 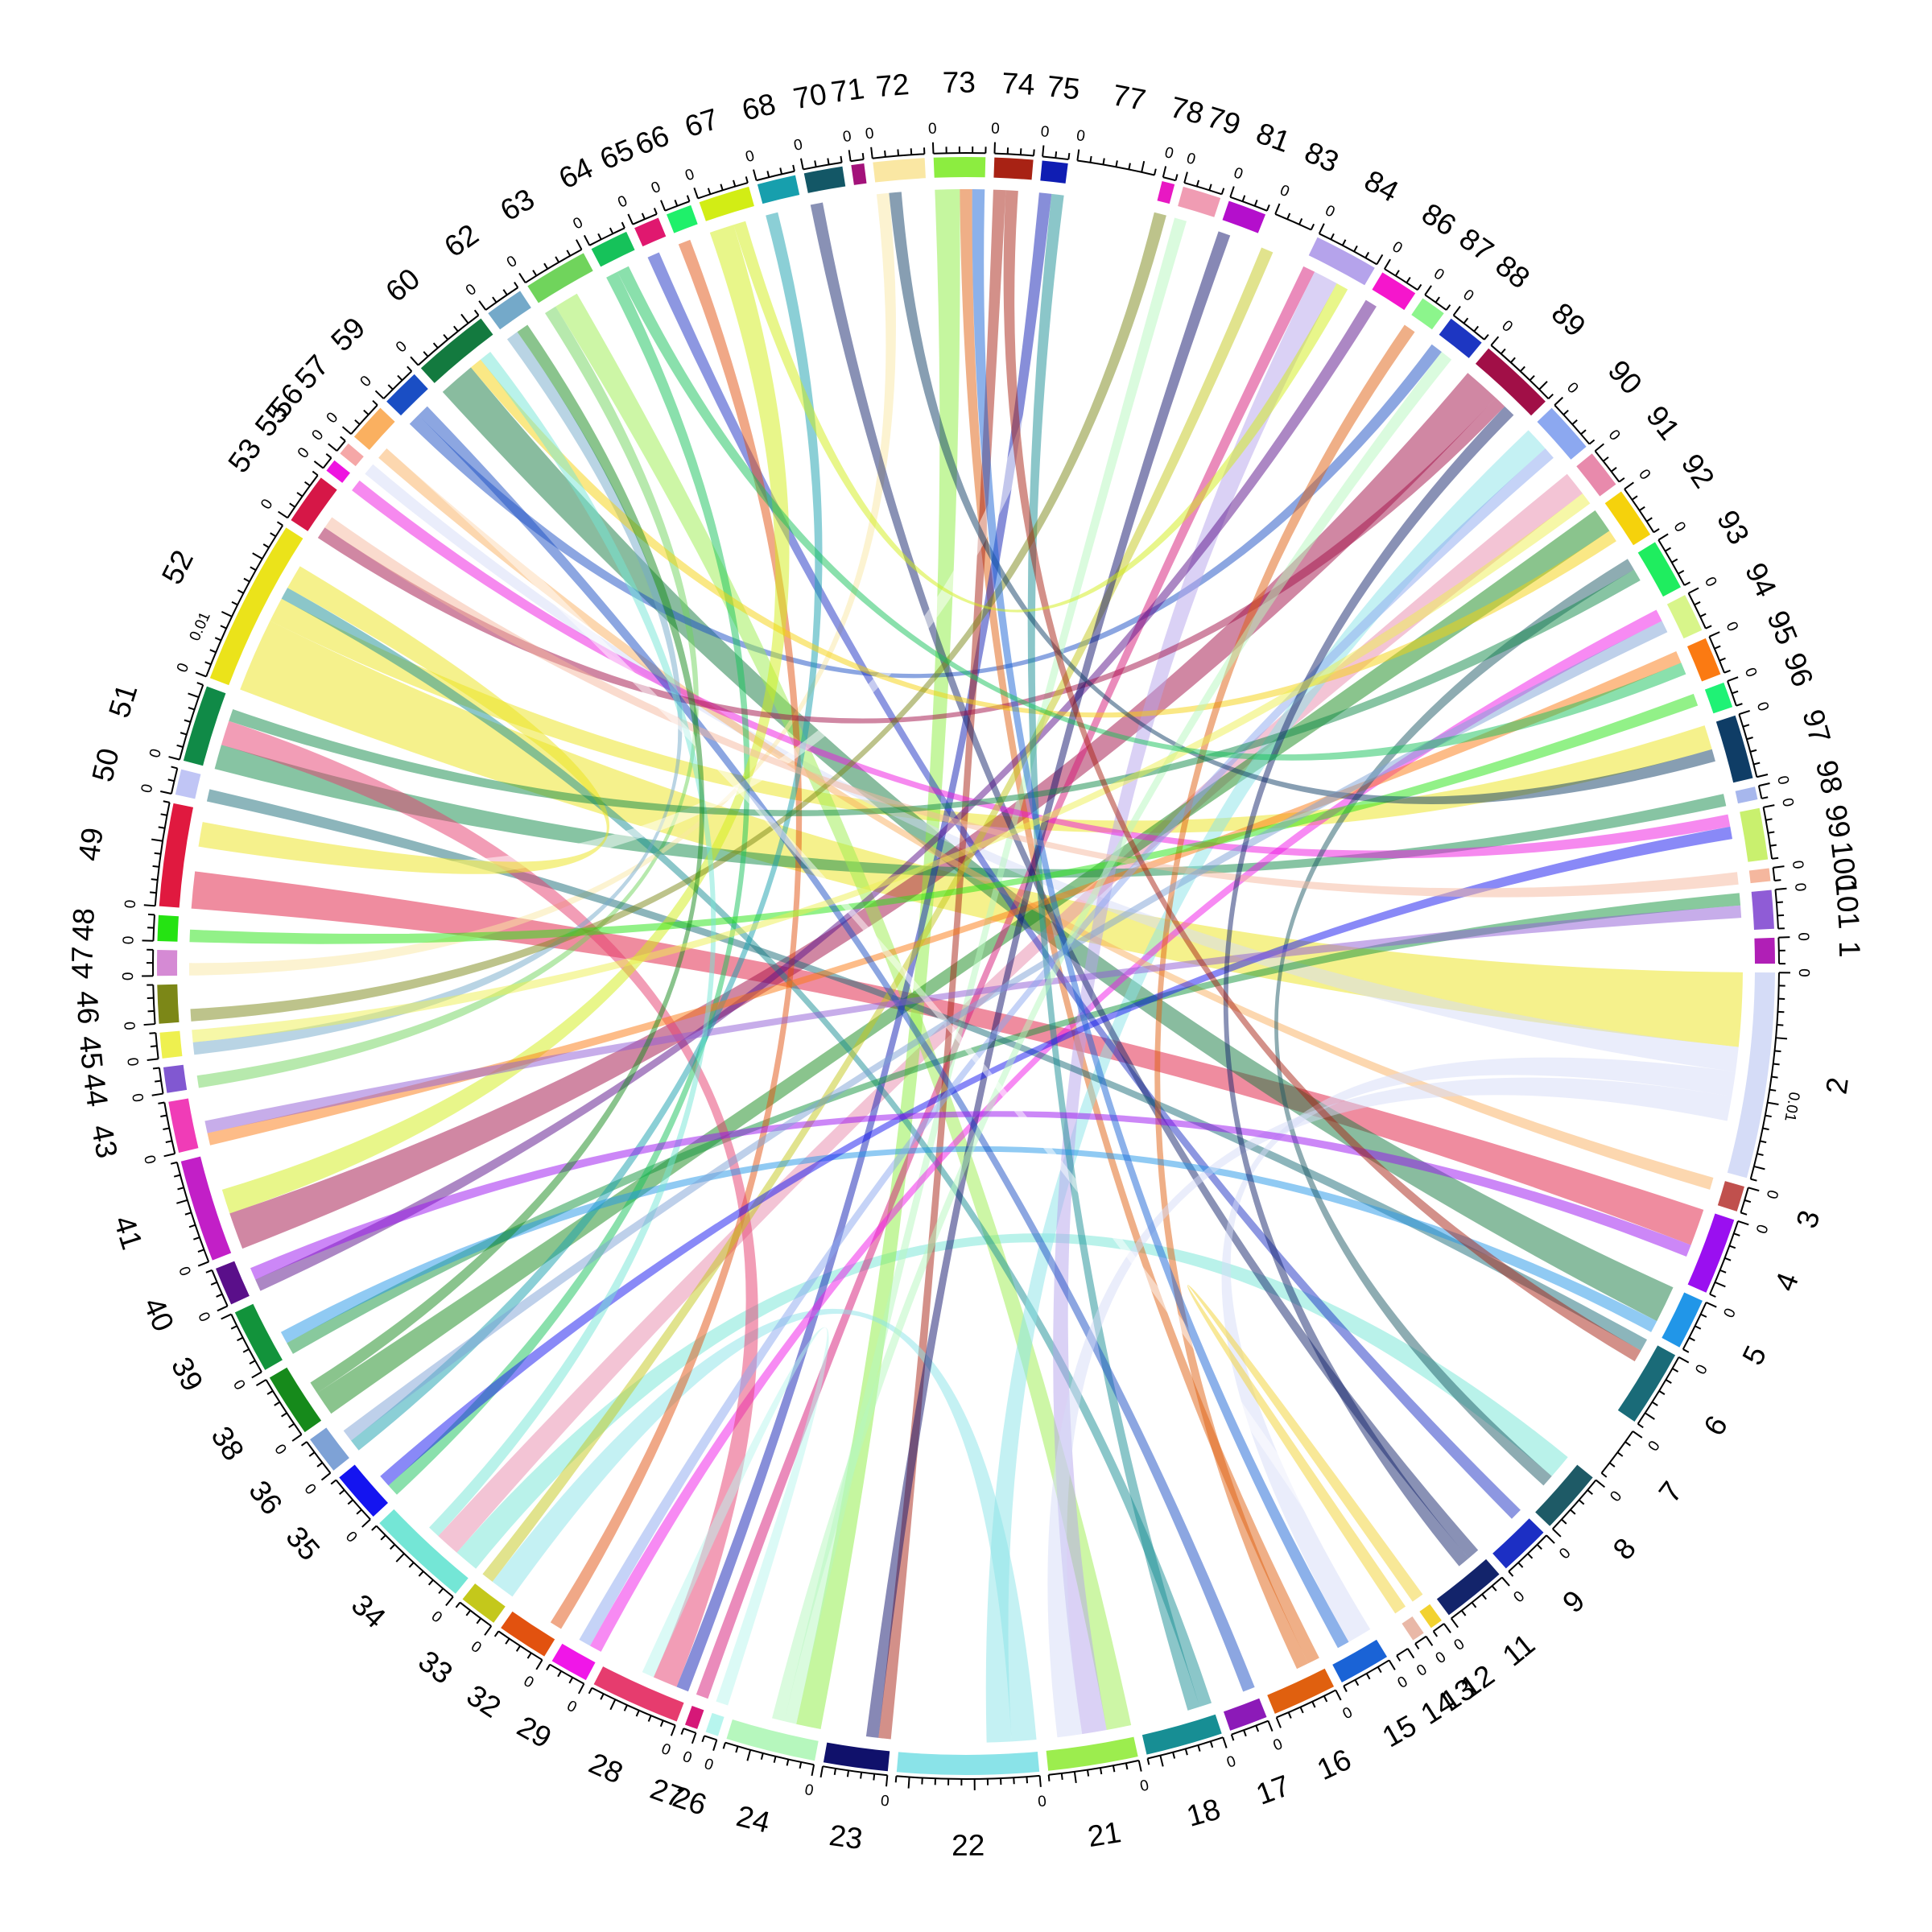 What do you see at coordinates (702, 122) in the screenshot?
I see `sector-label-67: 67` at bounding box center [702, 122].